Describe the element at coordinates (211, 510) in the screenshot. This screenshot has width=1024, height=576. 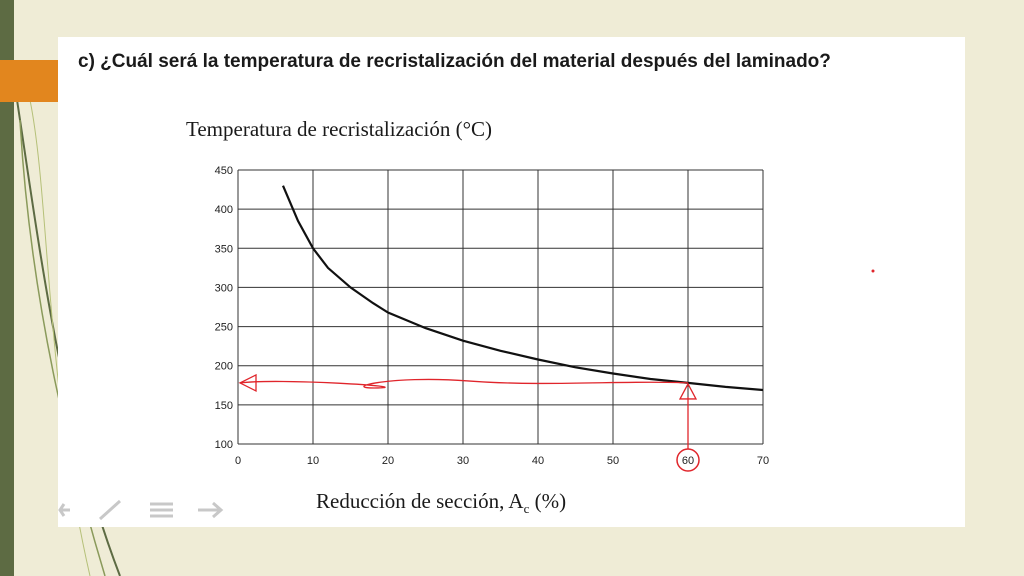
I see `arrow-right-icon` at that location.